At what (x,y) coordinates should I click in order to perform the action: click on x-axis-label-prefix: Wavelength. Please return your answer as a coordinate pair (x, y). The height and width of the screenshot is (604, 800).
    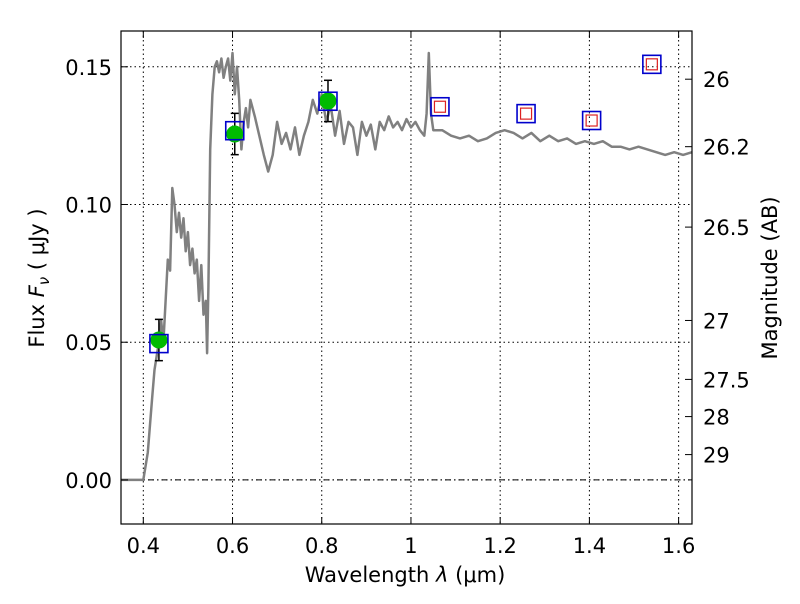
    Looking at the image, I should click on (370, 575).